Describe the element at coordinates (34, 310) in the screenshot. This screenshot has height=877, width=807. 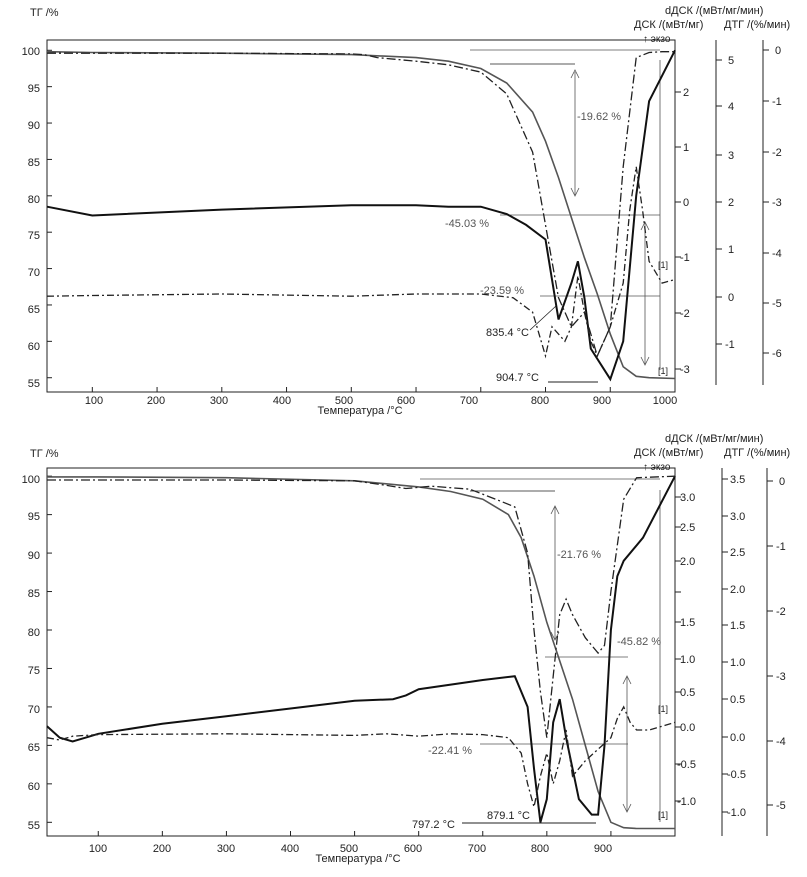
I see `tg-tick-label: 65` at that location.